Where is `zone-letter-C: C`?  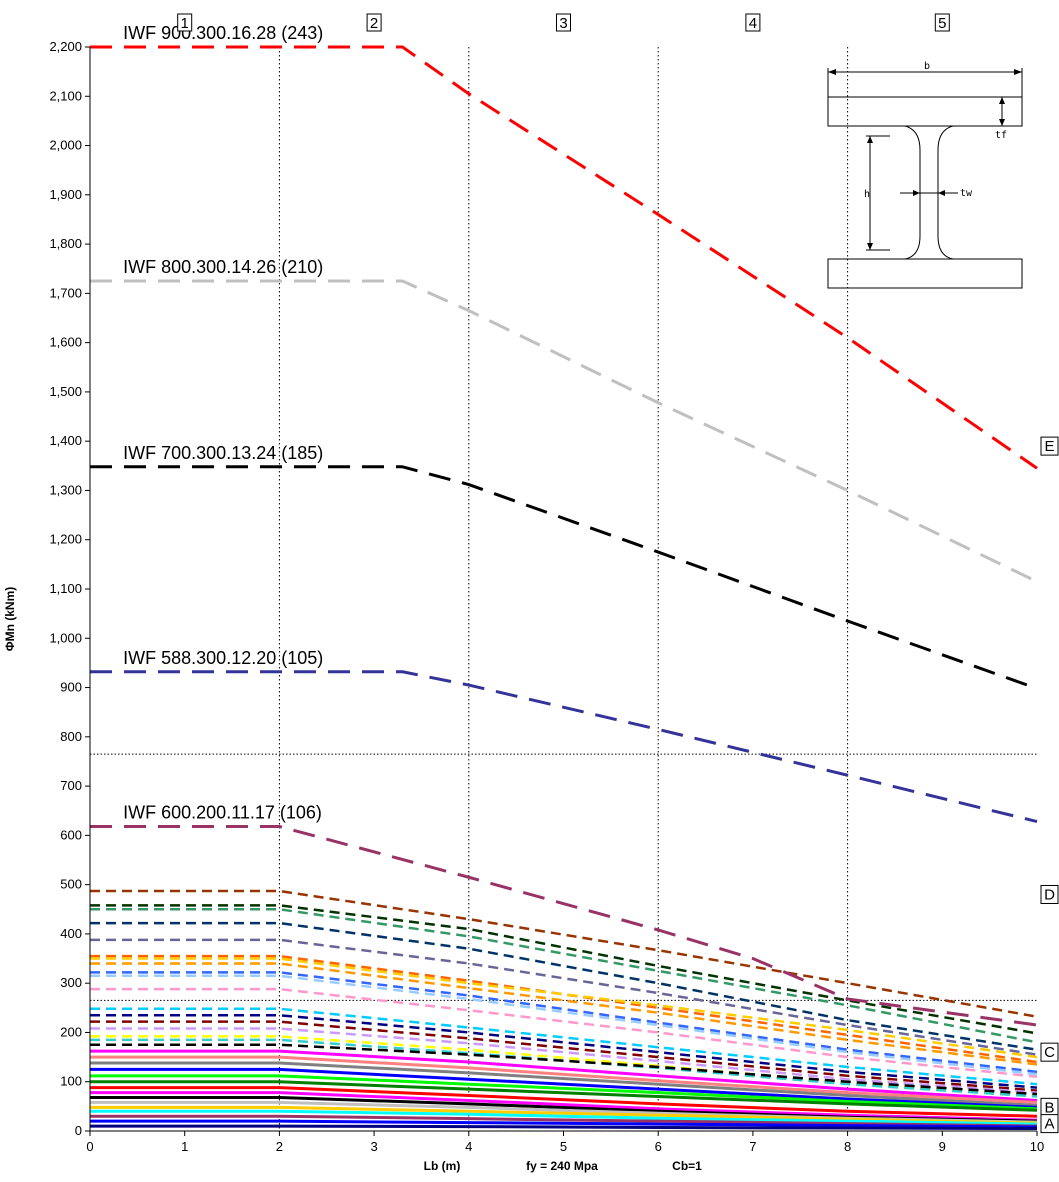 zone-letter-C: C is located at coordinates (1049, 1052).